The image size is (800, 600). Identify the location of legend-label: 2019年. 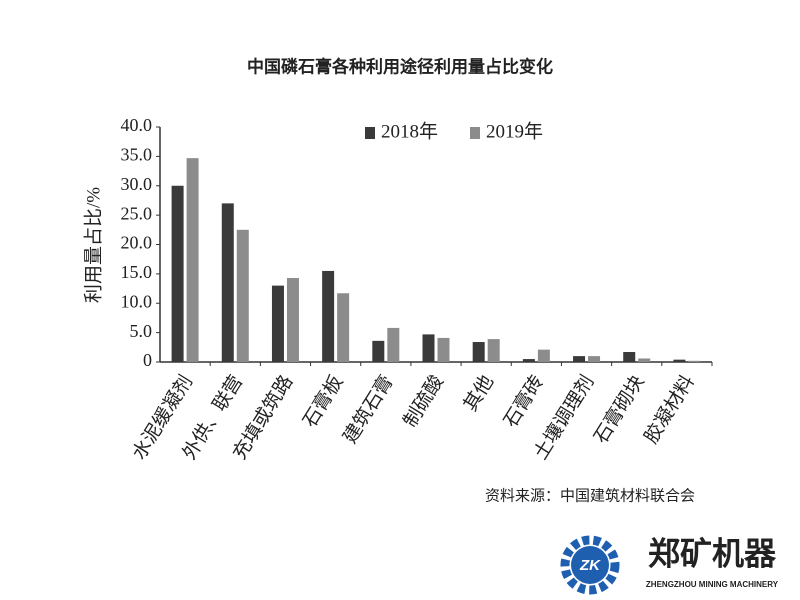
(514, 131).